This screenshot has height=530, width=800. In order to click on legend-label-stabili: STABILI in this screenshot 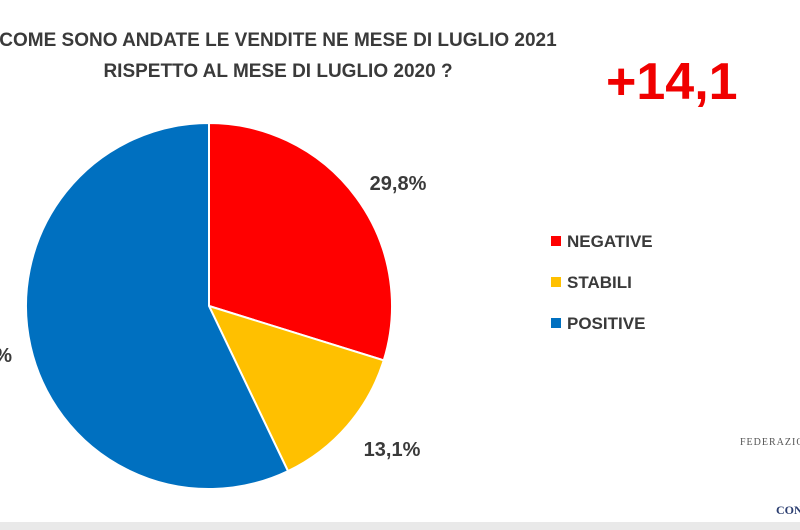, I will do `click(599, 282)`.